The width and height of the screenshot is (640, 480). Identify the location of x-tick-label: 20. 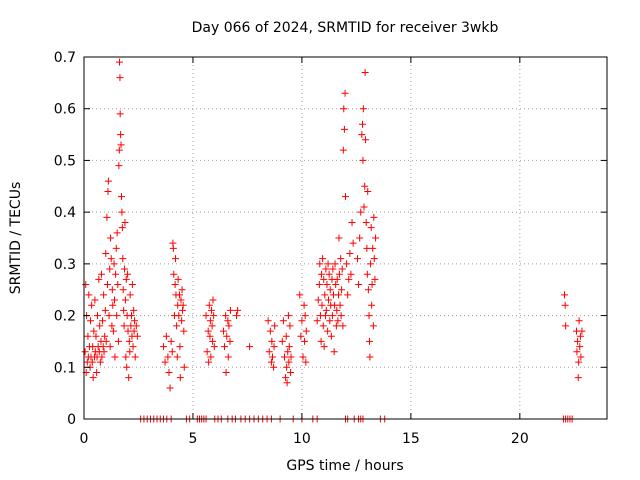
(520, 439).